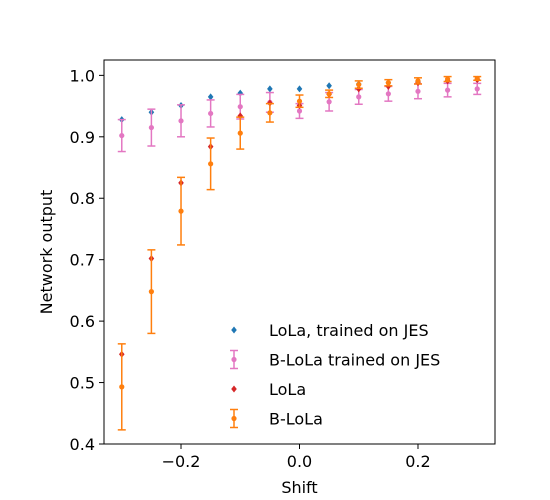 The image size is (550, 500). What do you see at coordinates (82, 383) in the screenshot?
I see `y-tick-label: 0.5` at bounding box center [82, 383].